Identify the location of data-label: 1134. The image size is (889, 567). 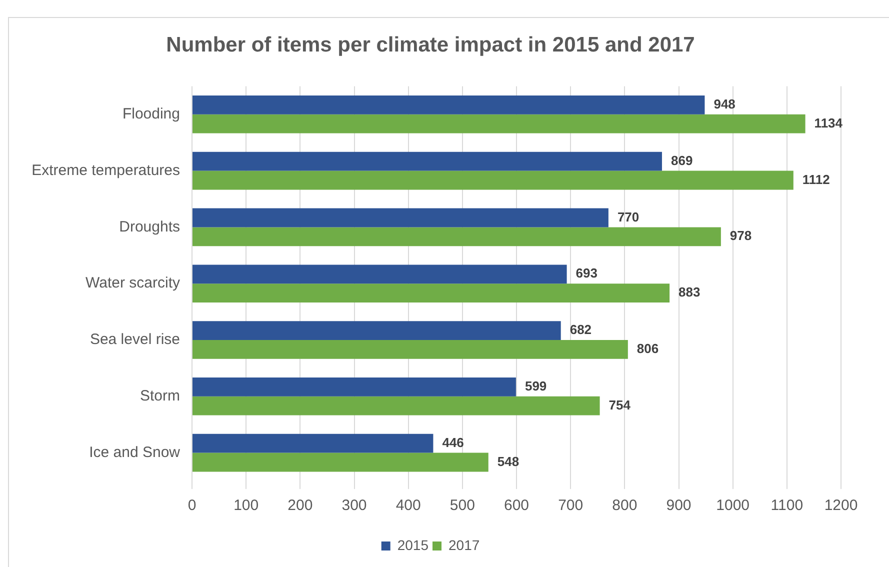
(829, 122).